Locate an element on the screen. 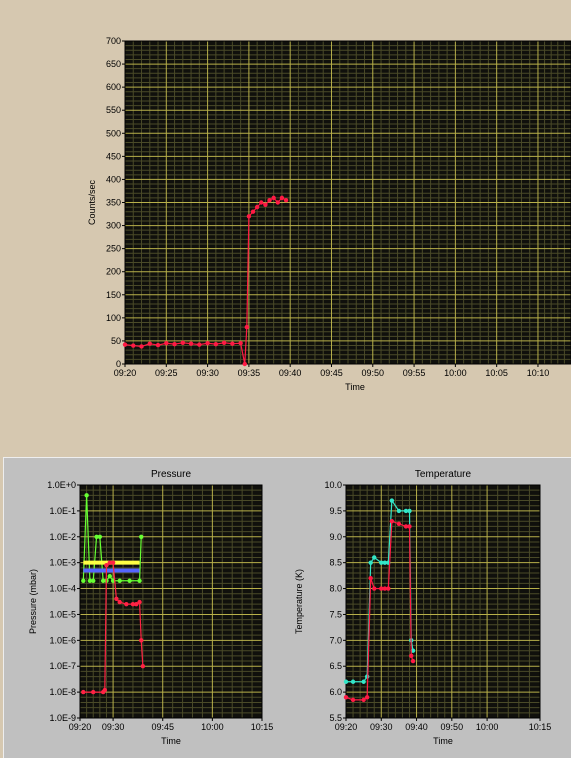  temperature-plot-area is located at coordinates (443, 601).